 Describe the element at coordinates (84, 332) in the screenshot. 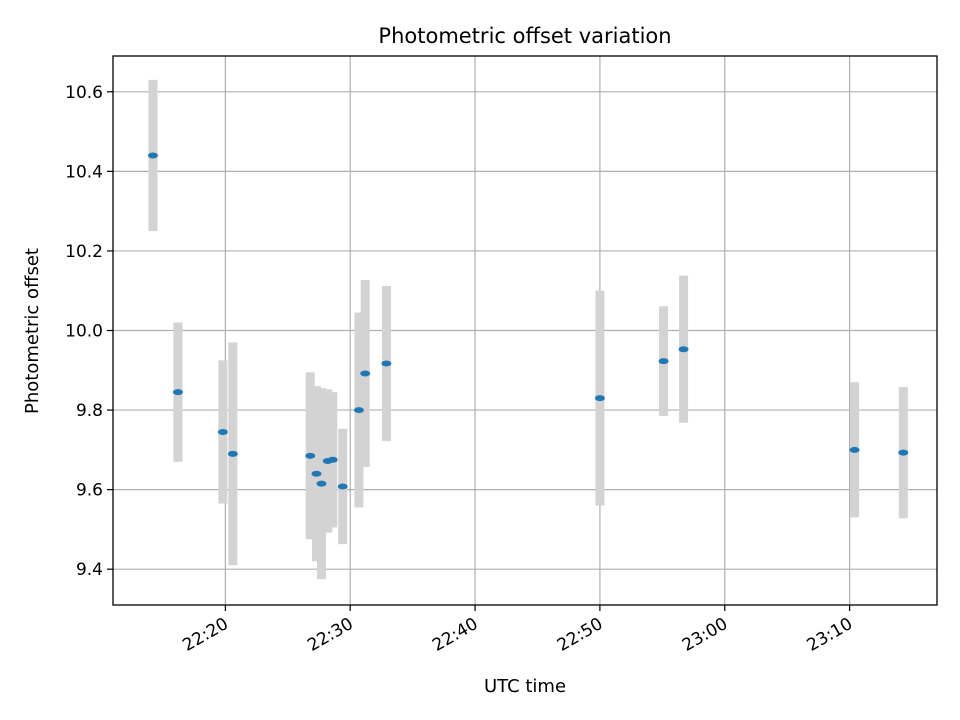

I see `y-tick-label: 10.0` at that location.